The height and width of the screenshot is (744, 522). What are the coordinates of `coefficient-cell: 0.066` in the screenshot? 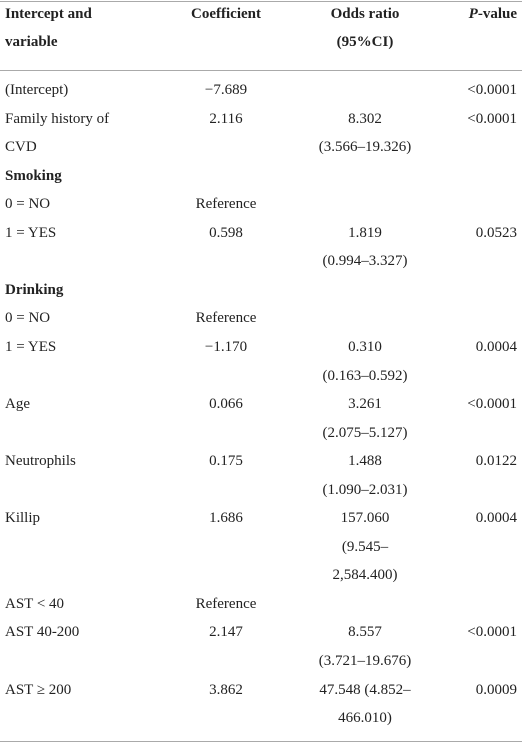 It's located at (226, 404).